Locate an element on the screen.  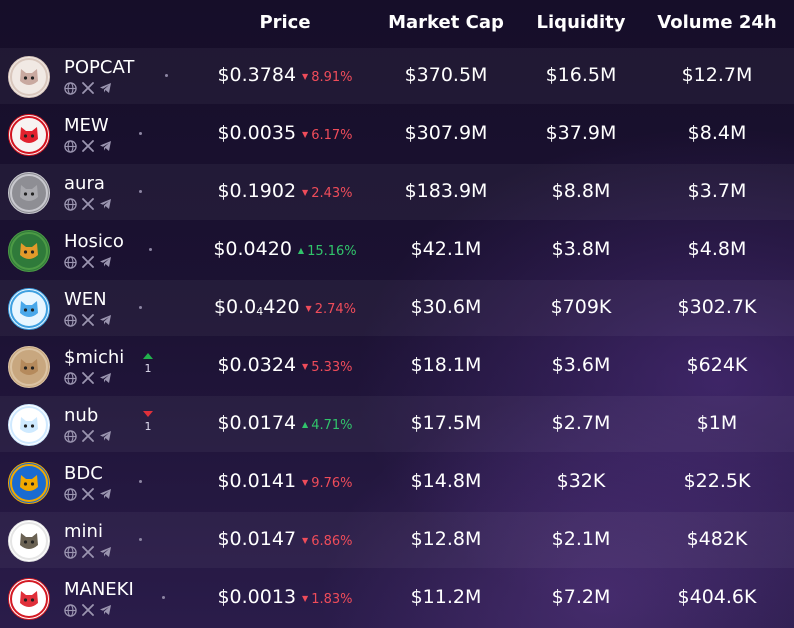
social-links is located at coordinates (88, 204).